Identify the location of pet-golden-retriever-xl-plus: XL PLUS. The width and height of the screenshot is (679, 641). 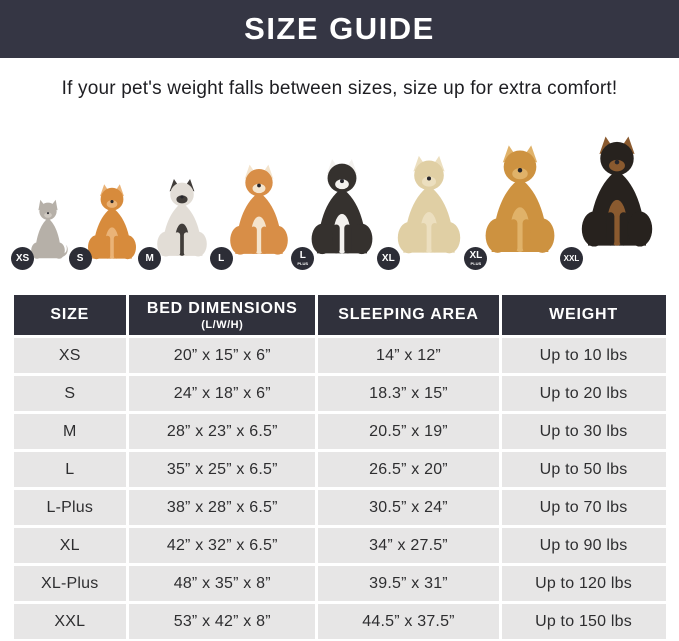
(513, 201).